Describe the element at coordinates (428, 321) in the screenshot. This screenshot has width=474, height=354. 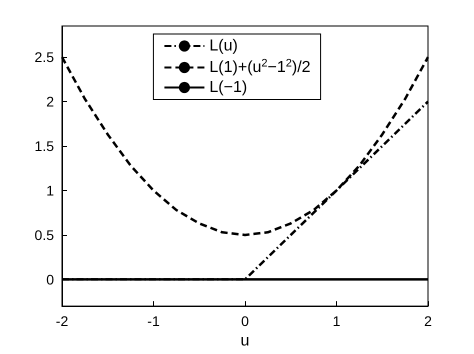
I see `x-tick-label: 2` at that location.